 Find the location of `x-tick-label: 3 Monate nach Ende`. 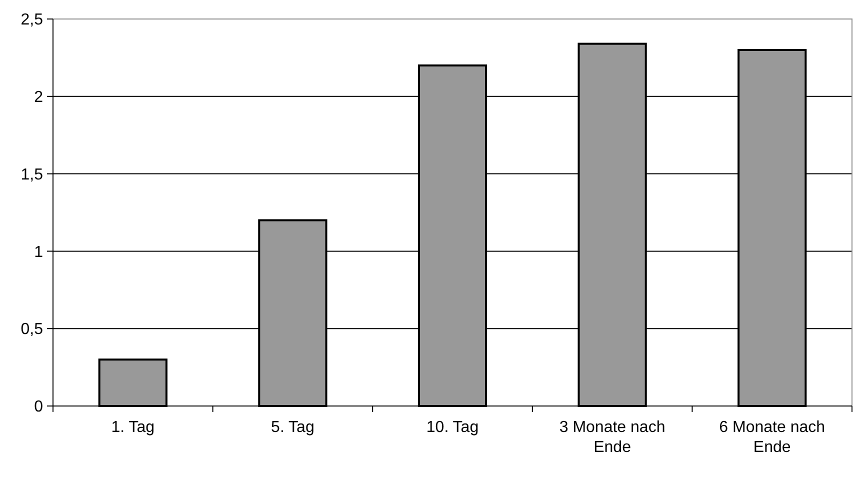

x-tick-label: 3 Monate nach Ende is located at coordinates (612, 437).